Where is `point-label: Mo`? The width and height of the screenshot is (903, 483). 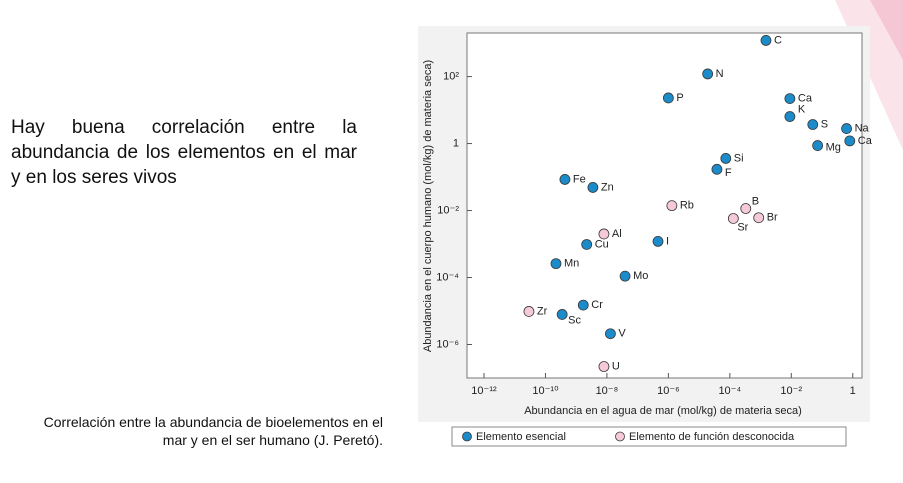 point-label: Mo is located at coordinates (640, 276).